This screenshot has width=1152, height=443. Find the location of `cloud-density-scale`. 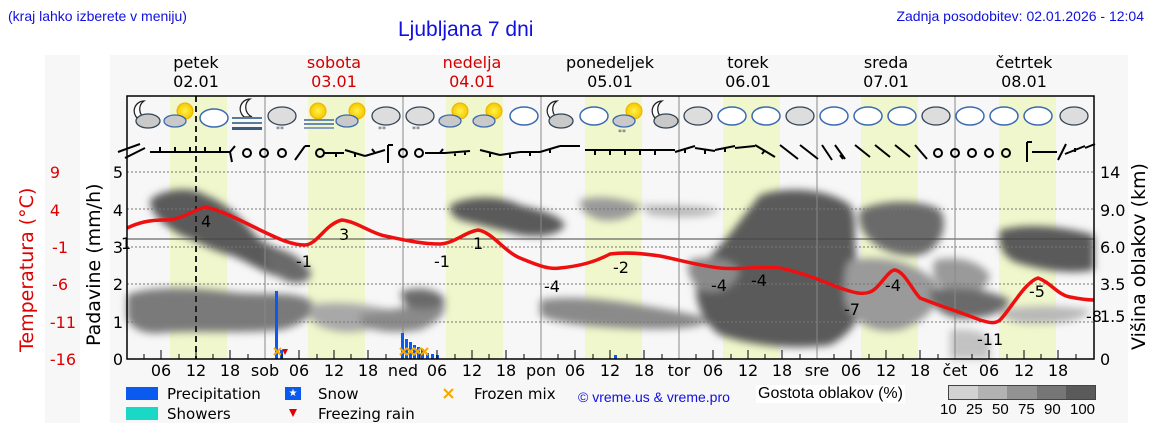

cloud-density-scale is located at coordinates (1022, 392).